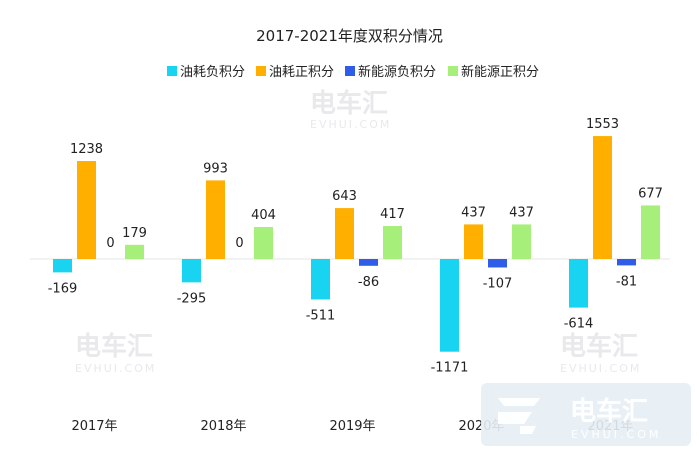 The width and height of the screenshot is (699, 462). Describe the element at coordinates (519, 416) in the screenshot. I see `brand-logo-icon` at that location.